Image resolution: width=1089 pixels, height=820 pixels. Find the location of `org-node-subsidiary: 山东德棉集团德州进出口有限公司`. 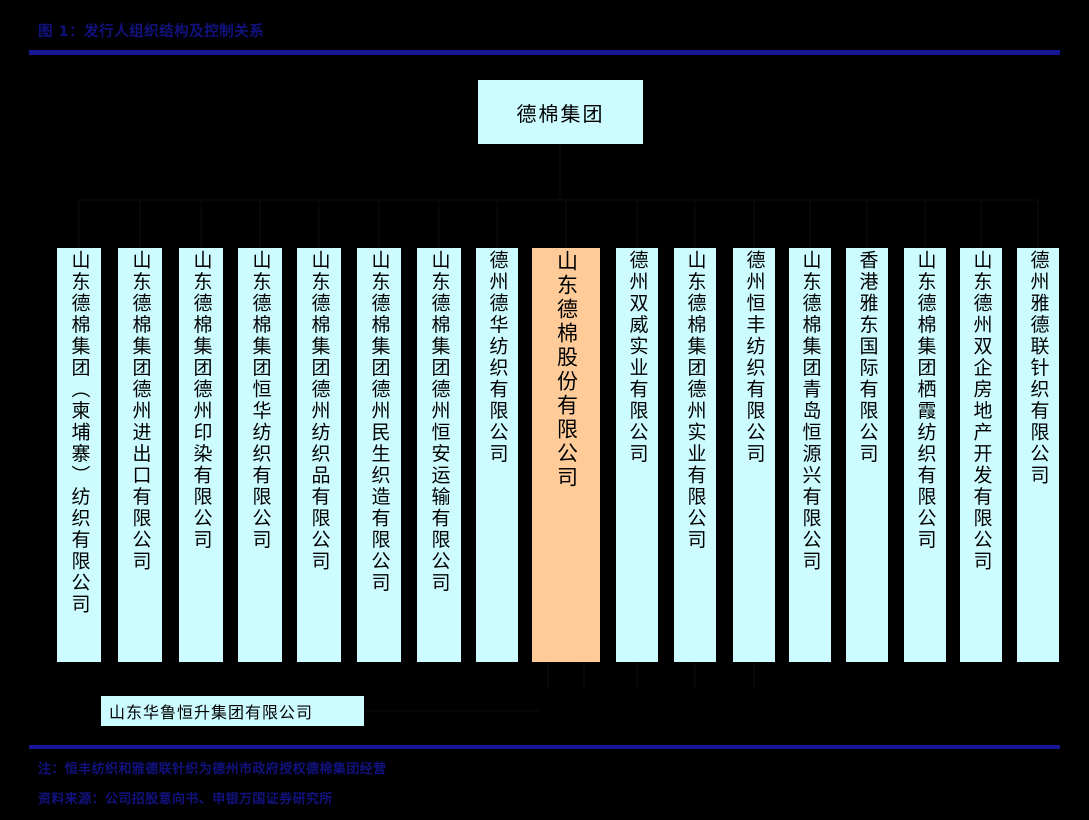

org-node-subsidiary: 山东德棉集团德州进出口有限公司 is located at coordinates (140, 455).